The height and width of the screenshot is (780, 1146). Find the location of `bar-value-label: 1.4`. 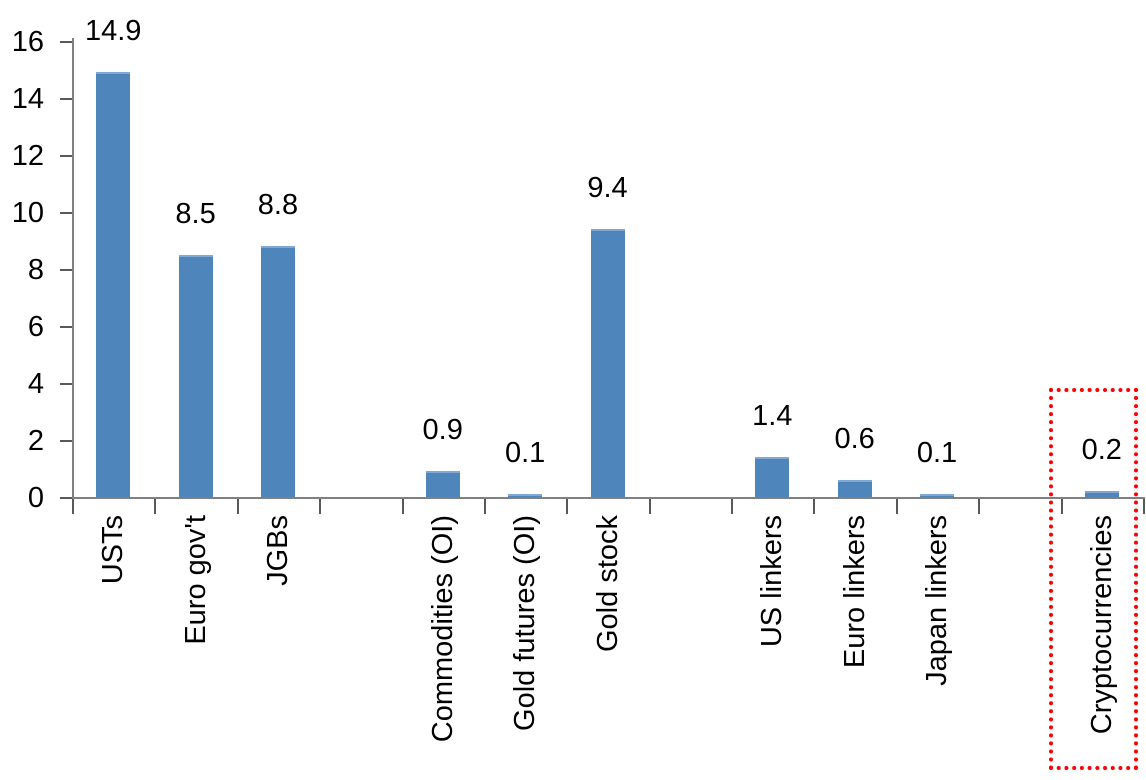

bar-value-label: 1.4 is located at coordinates (772, 416).